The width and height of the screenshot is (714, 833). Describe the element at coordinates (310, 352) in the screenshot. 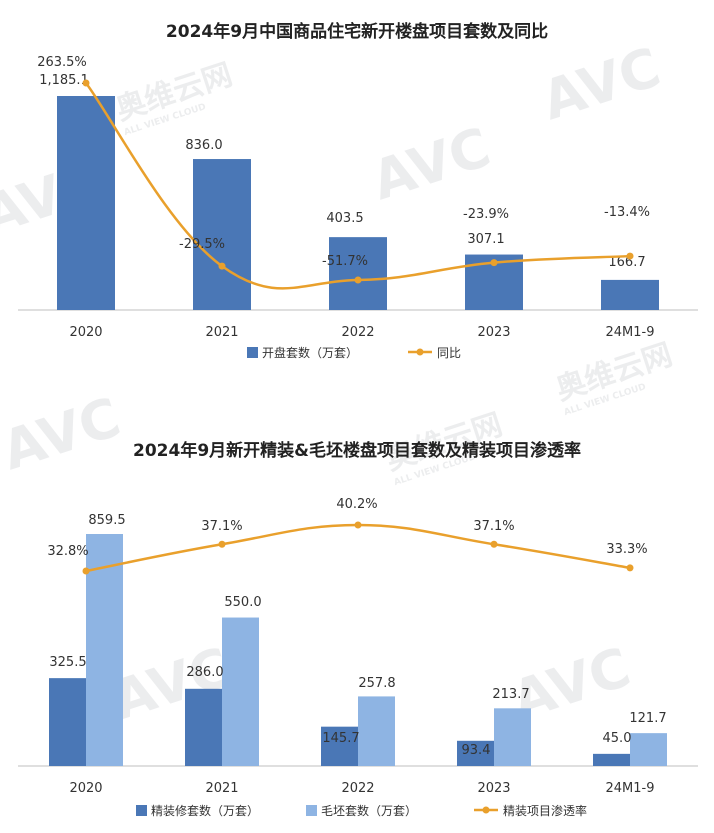

I see `chart-1-legend-bars: 开盘套数（万套）` at that location.